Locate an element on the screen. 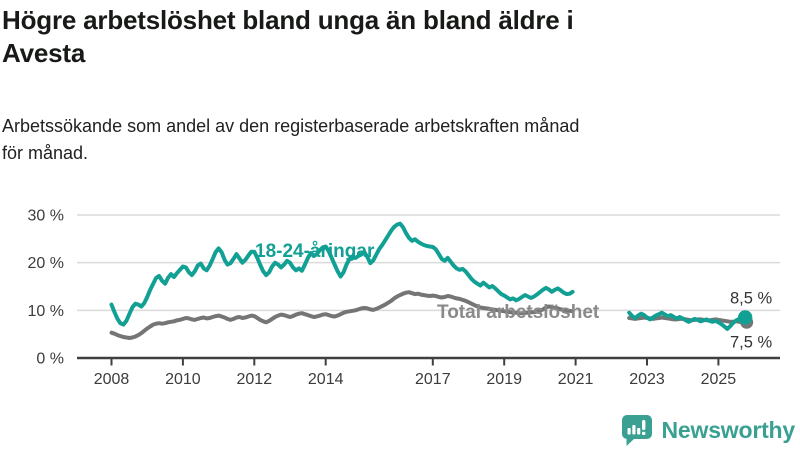 This screenshot has width=800, height=450. y-tick-label: 0 % is located at coordinates (50, 359).